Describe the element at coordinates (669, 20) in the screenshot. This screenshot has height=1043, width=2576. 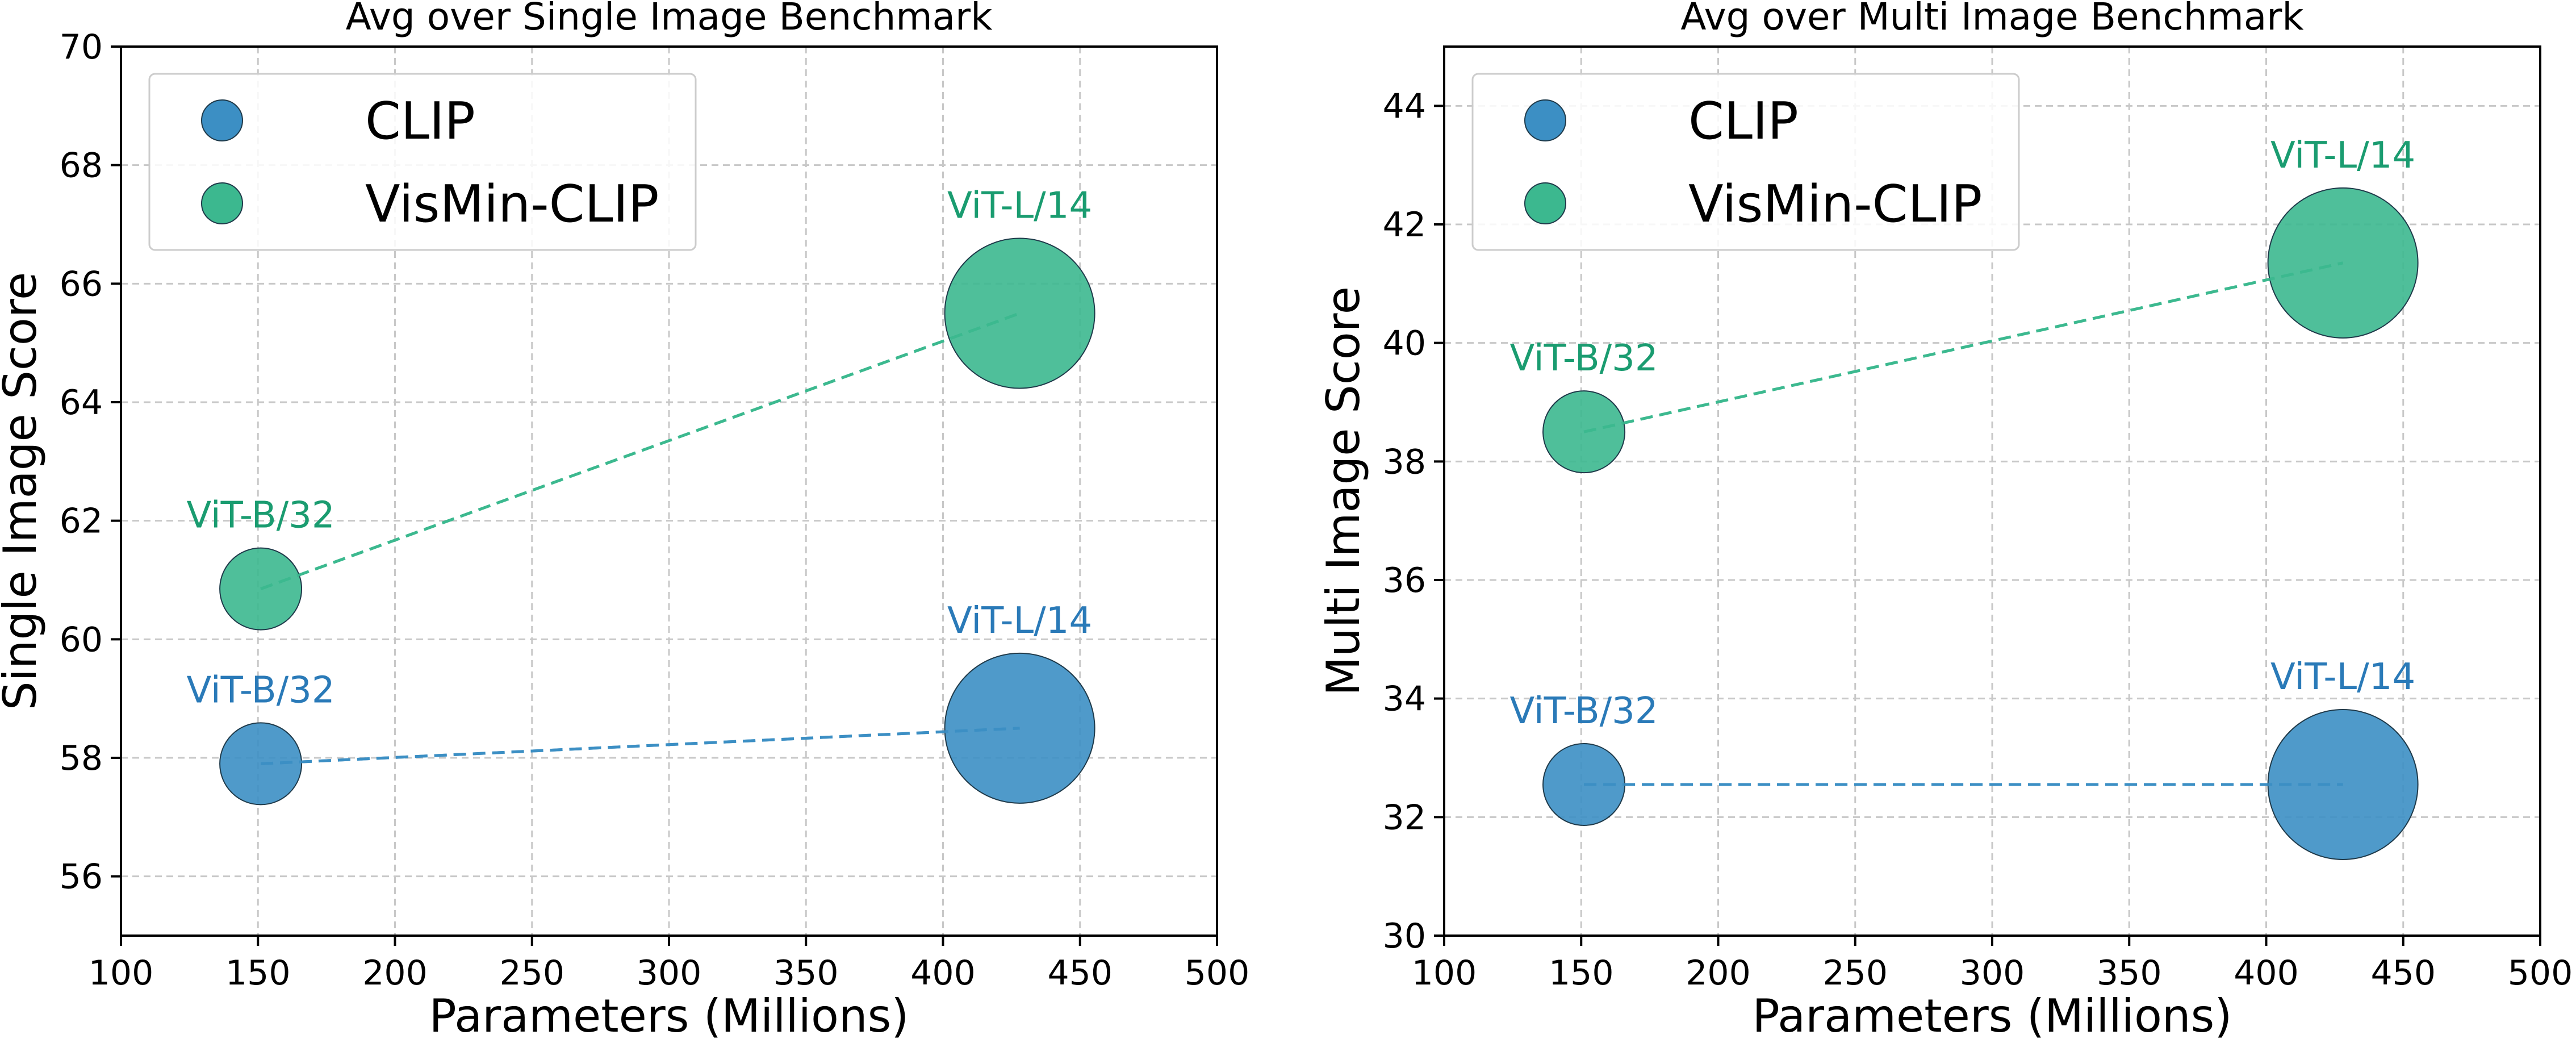
I see `chart-title: Avg over Single Image Benchmark` at that location.